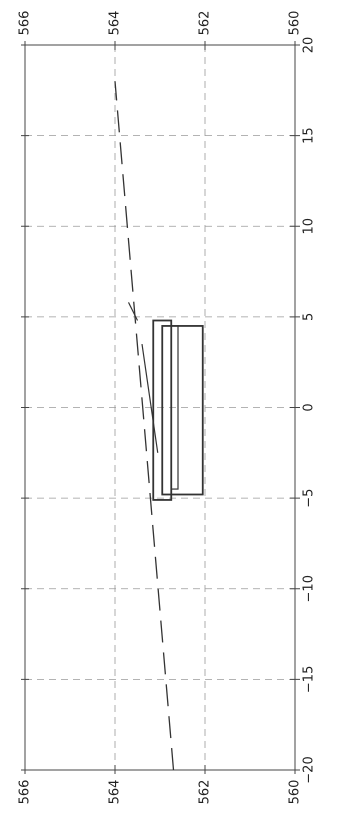 The image size is (360, 825). Describe the element at coordinates (182, 410) in the screenshot. I see `inner-box` at that location.